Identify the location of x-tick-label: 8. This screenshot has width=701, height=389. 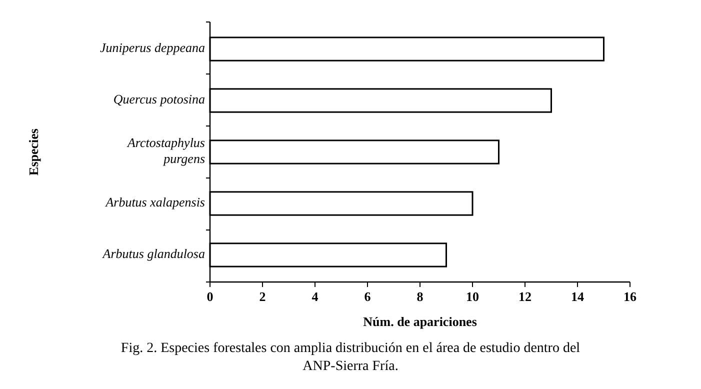
(420, 296).